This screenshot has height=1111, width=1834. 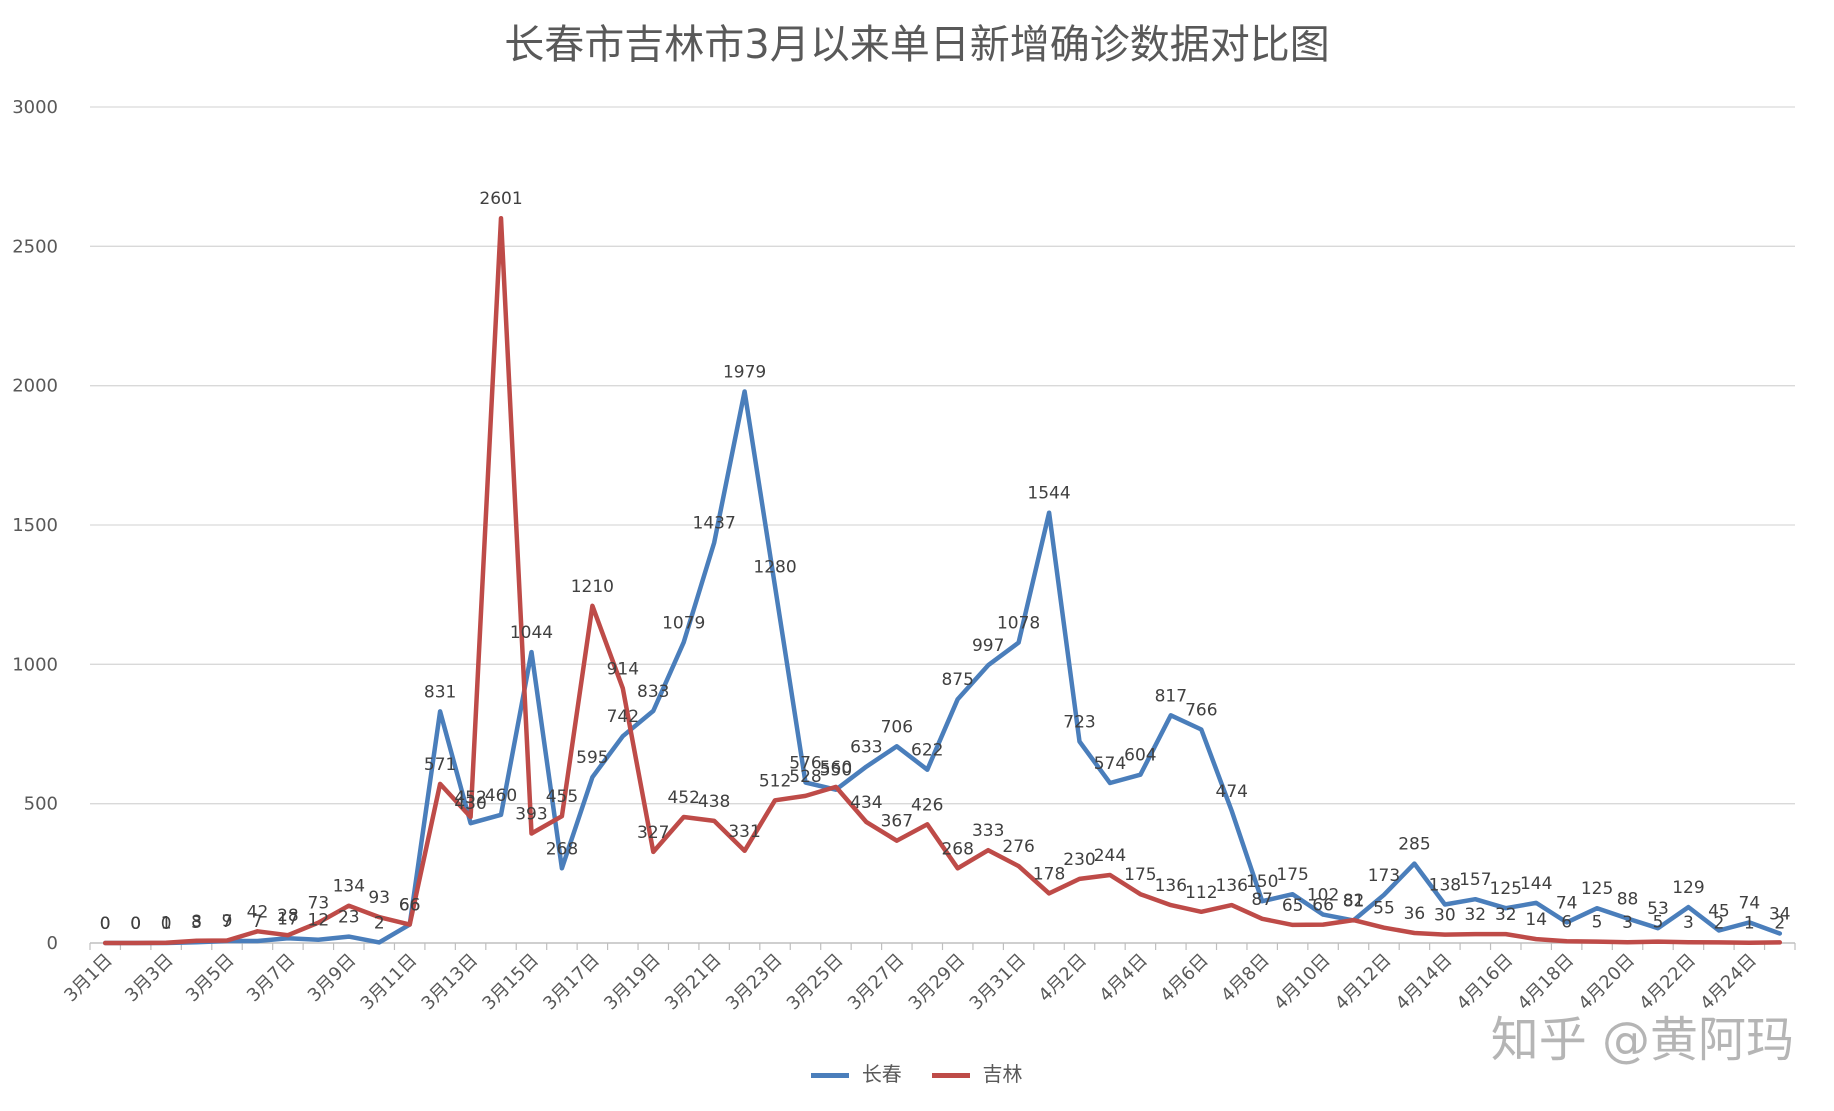 I want to click on data-label-jilin: 42, so click(x=258, y=912).